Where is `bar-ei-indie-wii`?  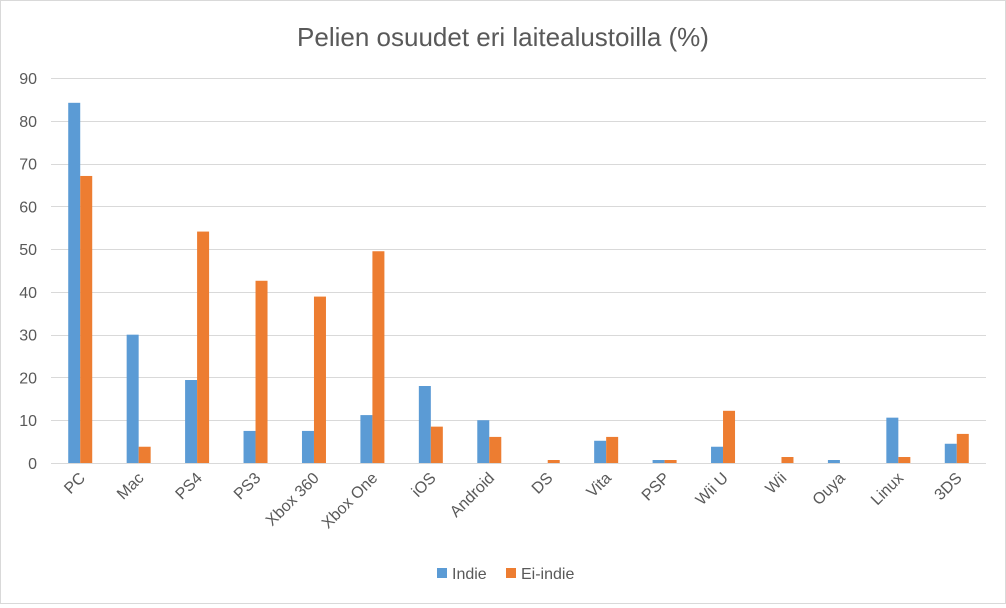 bar-ei-indie-wii is located at coordinates (787, 460).